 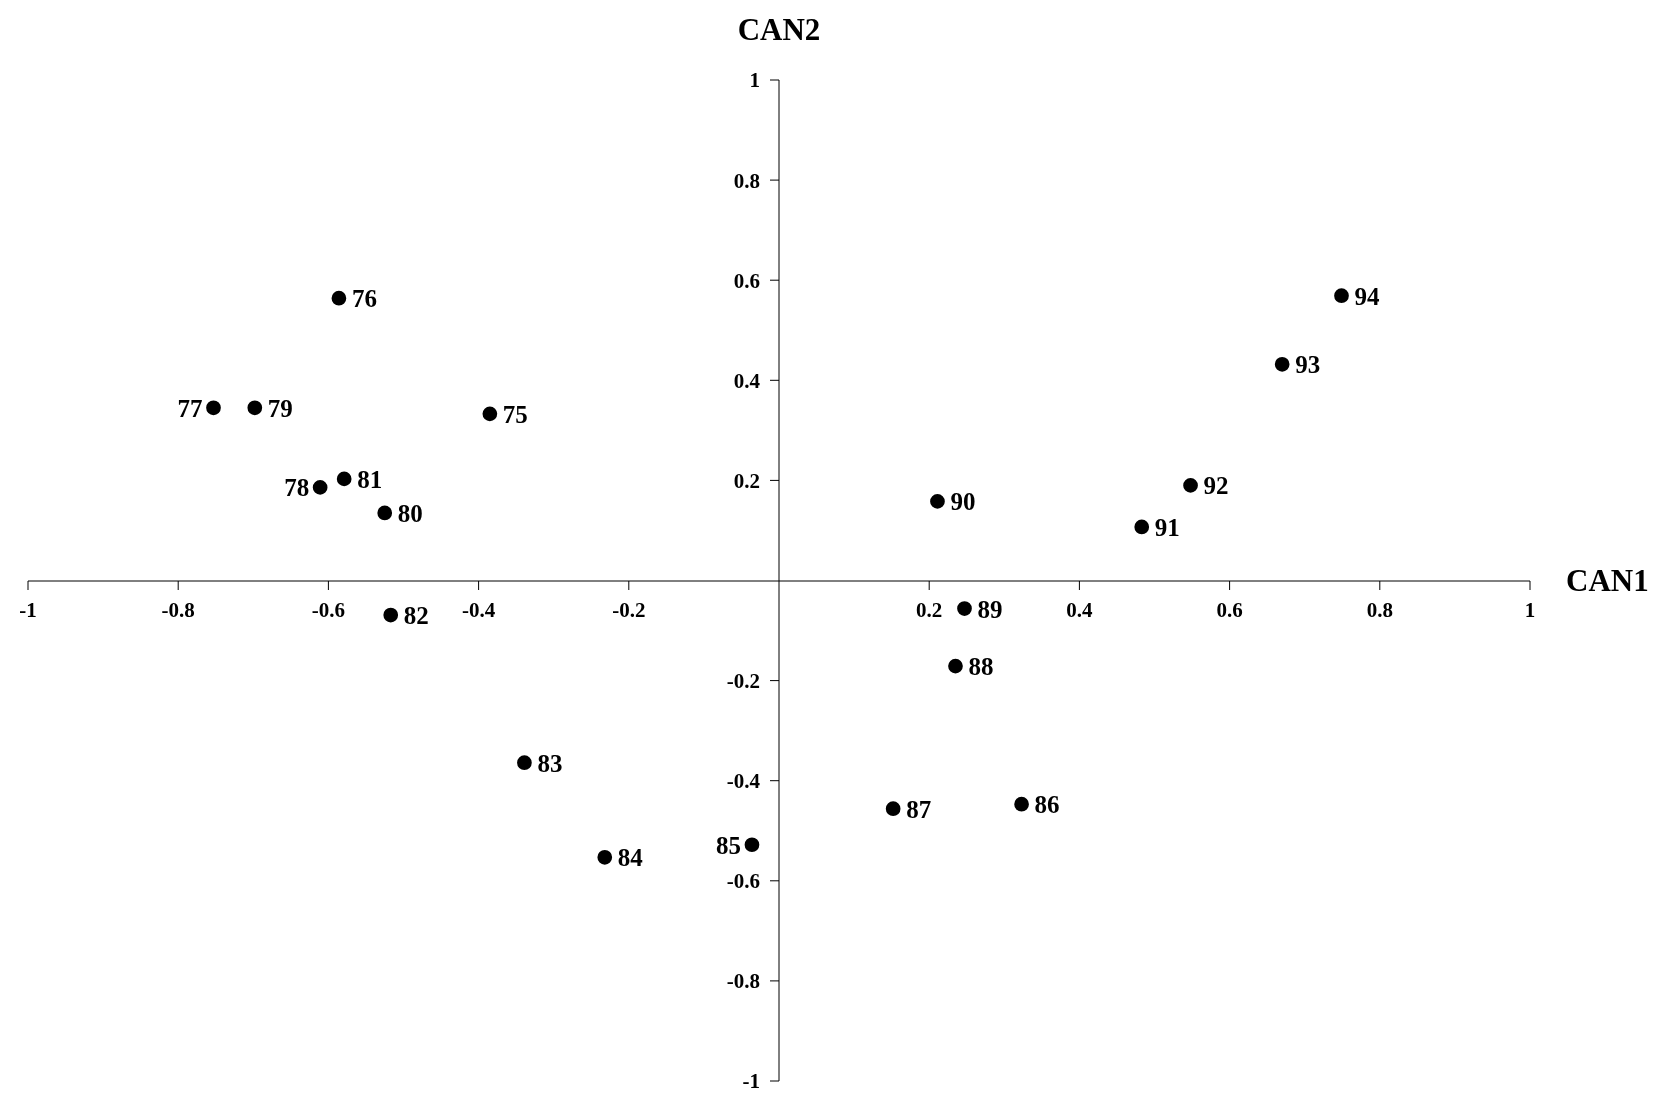 I want to click on x-tick-label: 0.8, so click(x=1379, y=609).